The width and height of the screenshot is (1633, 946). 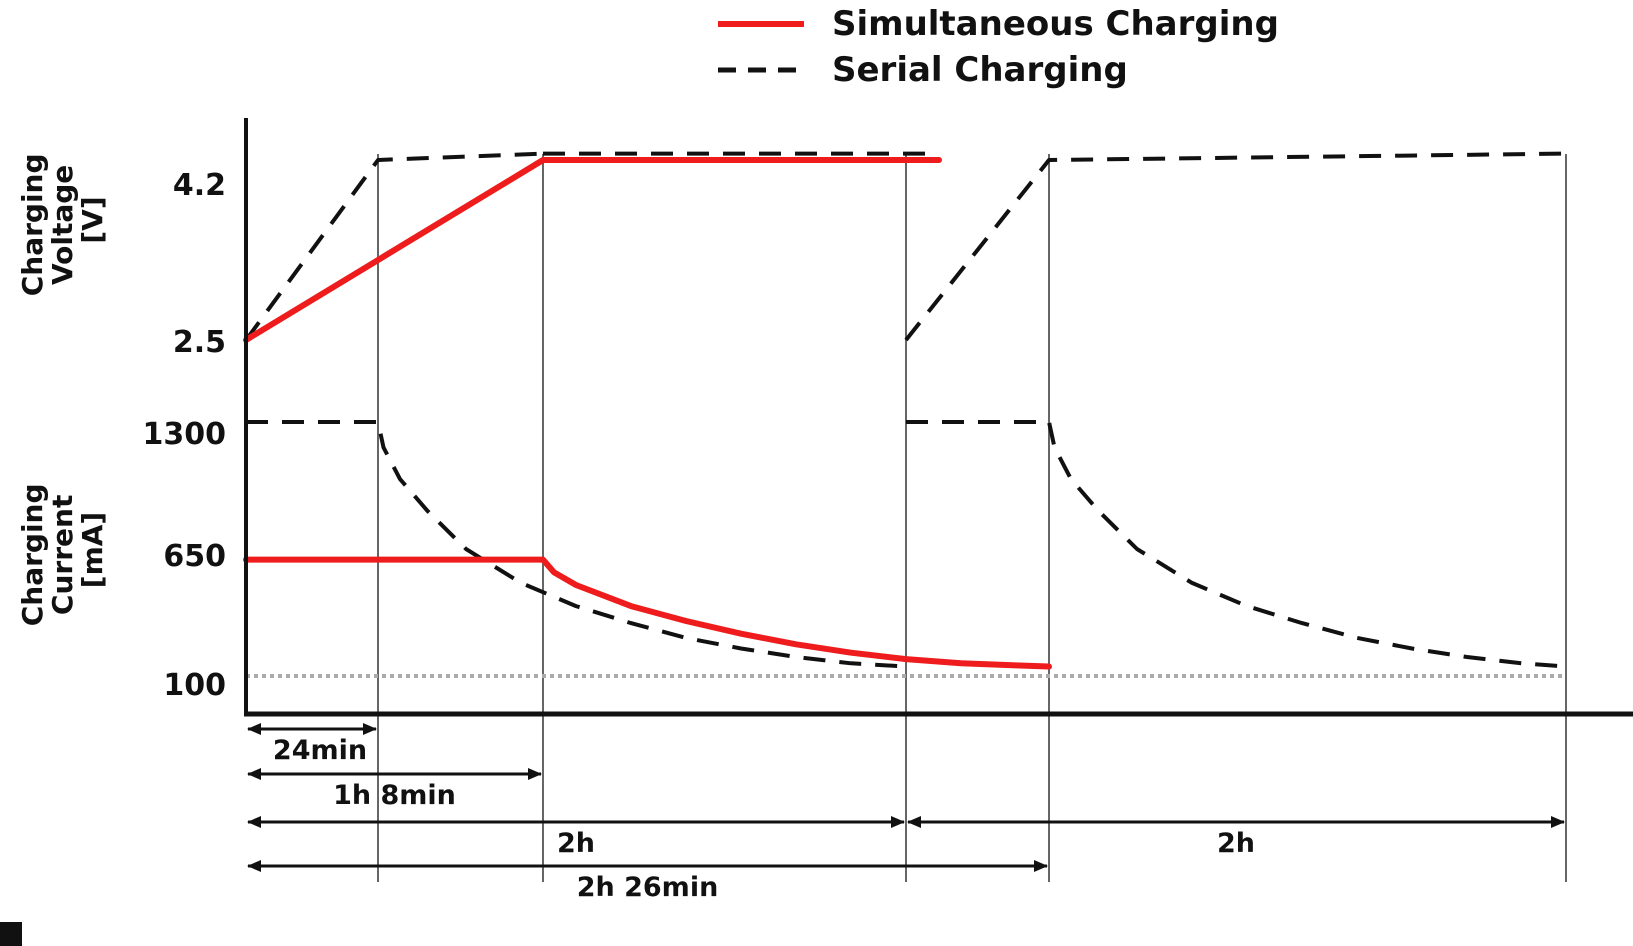 I want to click on voltage-axis-title: Charging Voltage [V], so click(x=62, y=220).